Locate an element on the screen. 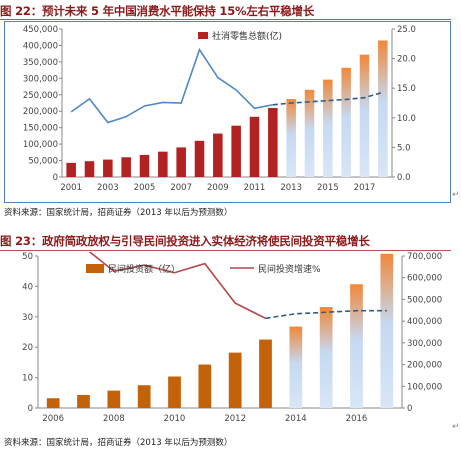 This screenshot has height=453, width=461. figure-23-source: 资料来源：国家统计局，招商证券（2013 年以后为预测数） is located at coordinates (118, 443).